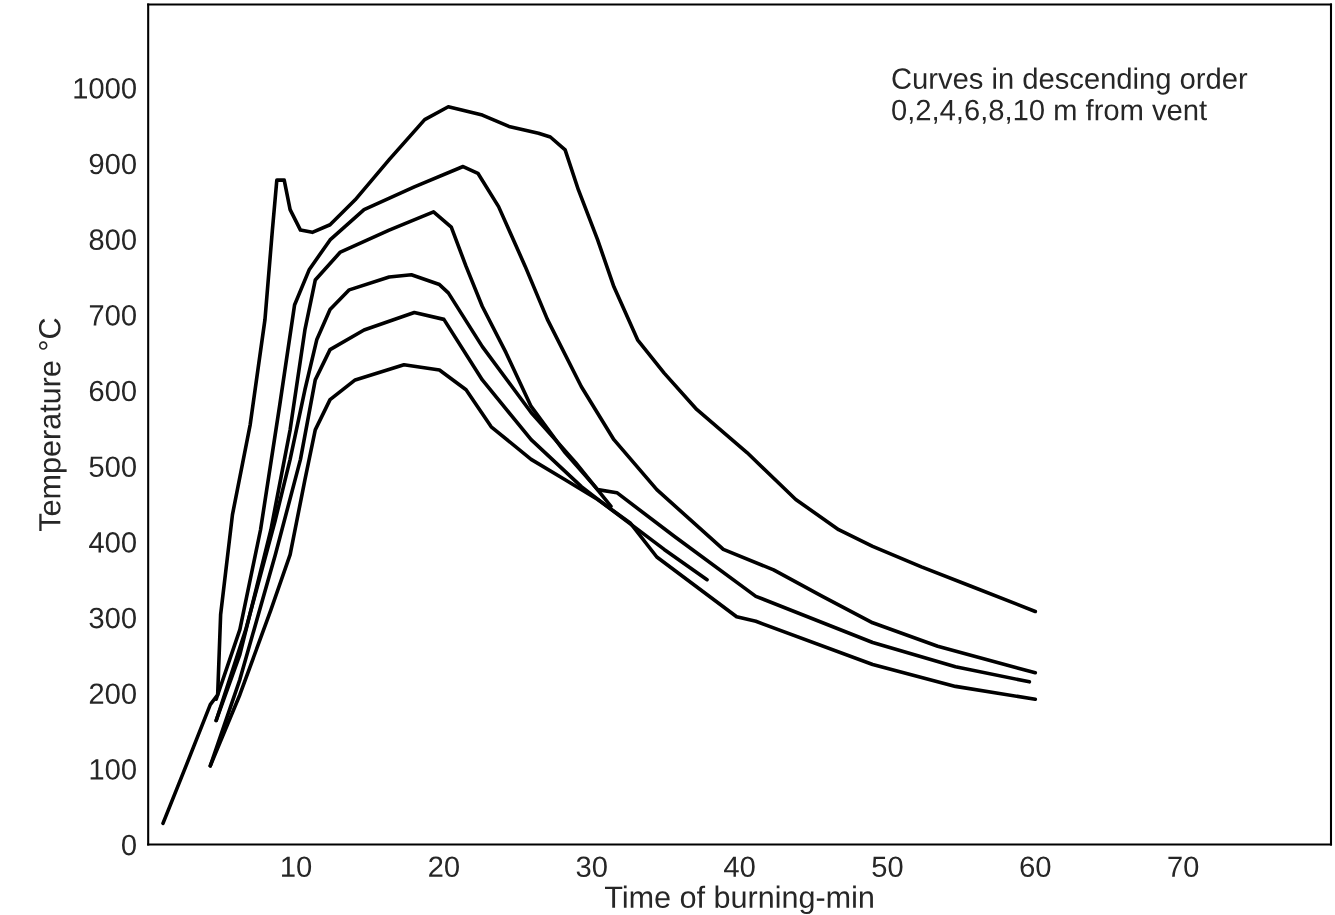  What do you see at coordinates (112, 315) in the screenshot?
I see `y-tick-label: 700` at bounding box center [112, 315].